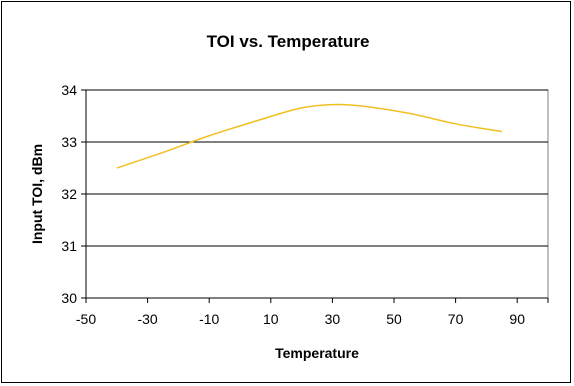 This screenshot has height=386, width=574. What do you see at coordinates (37, 194) in the screenshot?
I see `y-axis-title: Input TOI, dBm` at bounding box center [37, 194].